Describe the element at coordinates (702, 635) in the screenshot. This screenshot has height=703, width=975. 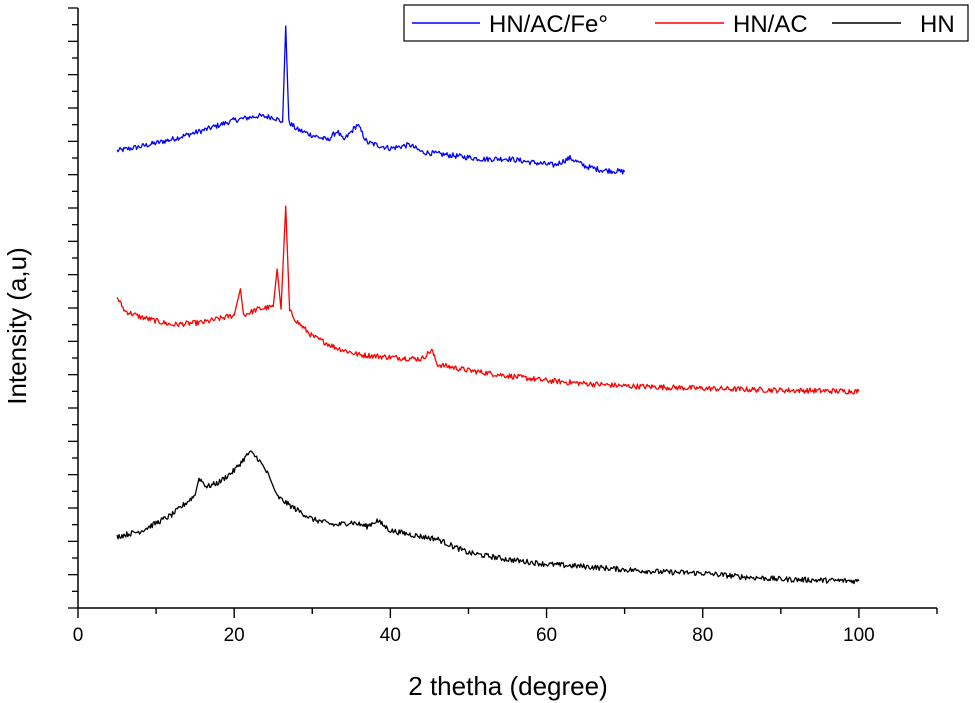
I see `x-tick-label: 80` at that location.